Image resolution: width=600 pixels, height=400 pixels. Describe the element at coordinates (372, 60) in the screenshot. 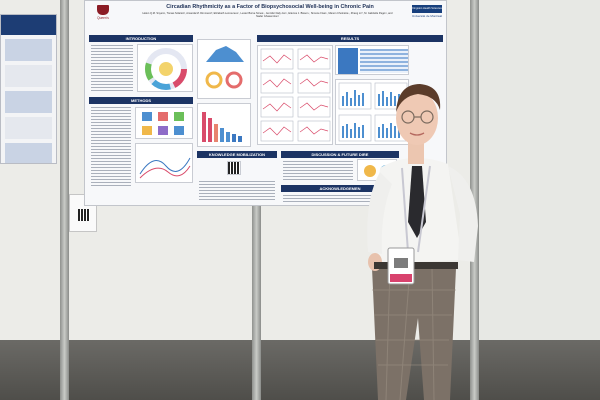

I see `results-table` at that location.